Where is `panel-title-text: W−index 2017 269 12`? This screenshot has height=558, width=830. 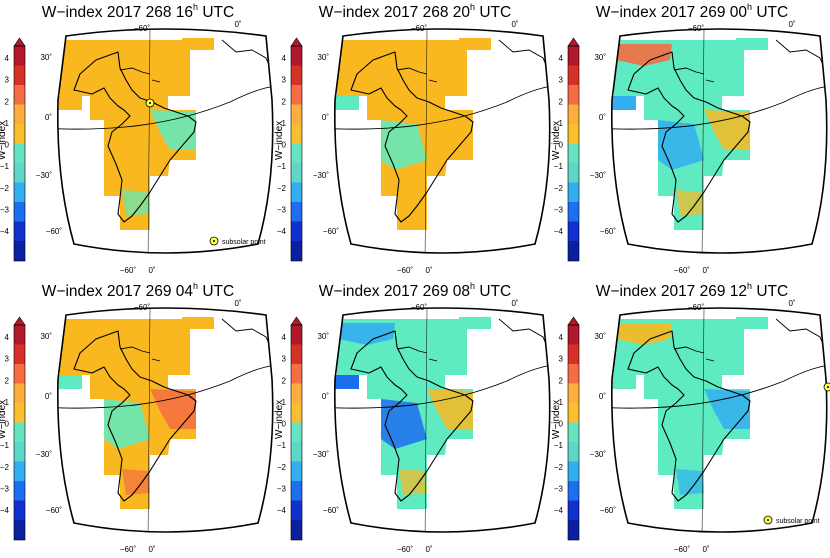 panel-title-text: W−index 2017 269 12 is located at coordinates (671, 291).